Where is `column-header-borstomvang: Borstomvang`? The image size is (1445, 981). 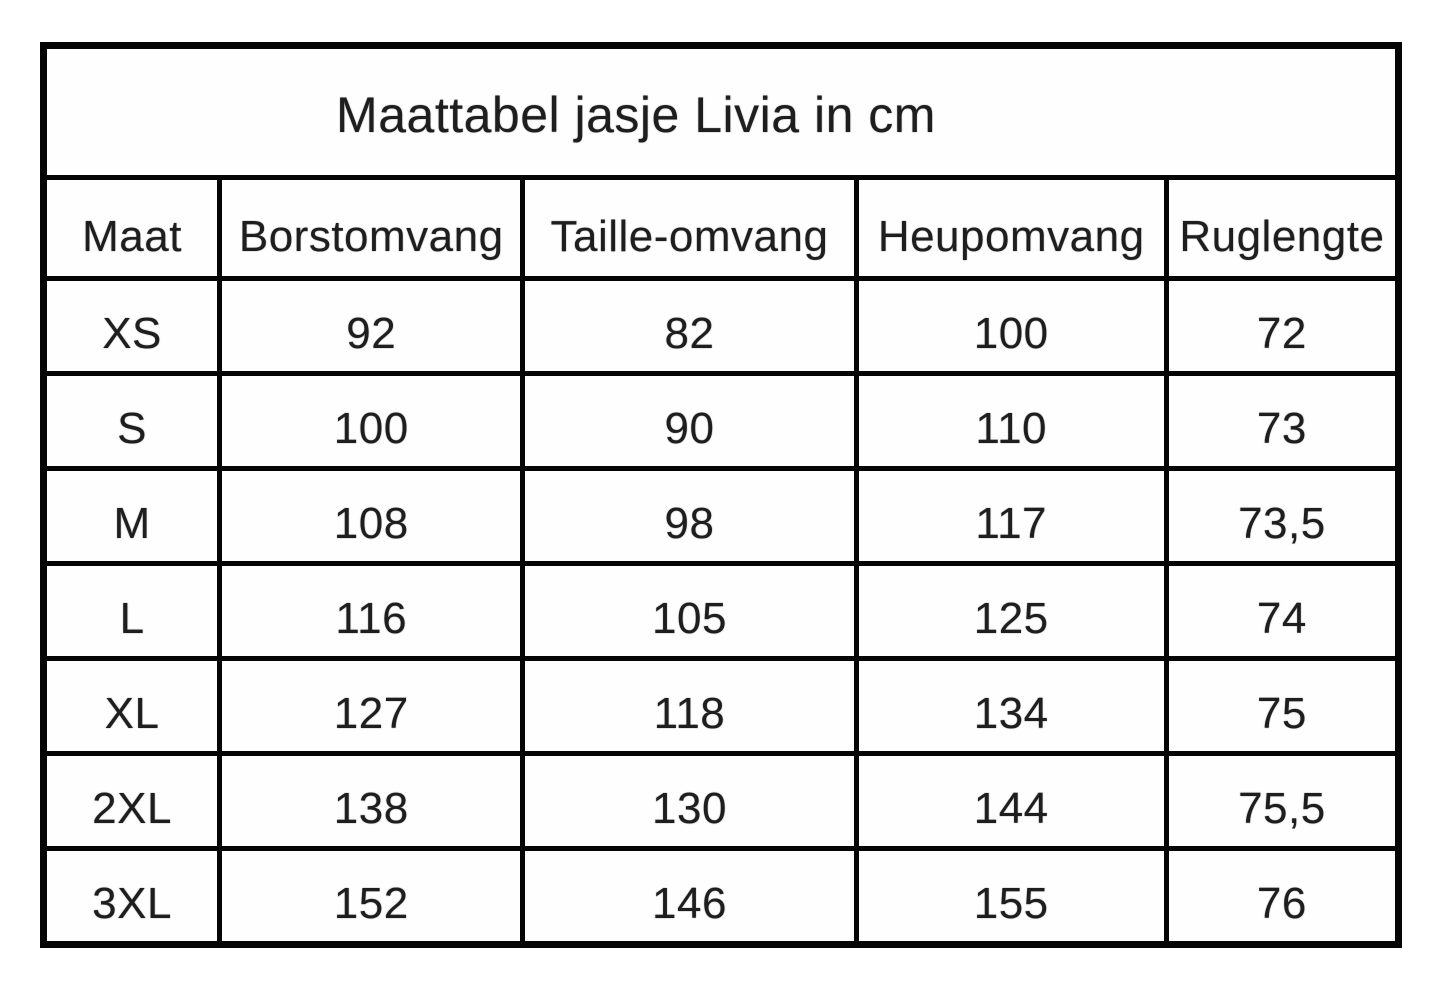 column-header-borstomvang: Borstomvang is located at coordinates (371, 228).